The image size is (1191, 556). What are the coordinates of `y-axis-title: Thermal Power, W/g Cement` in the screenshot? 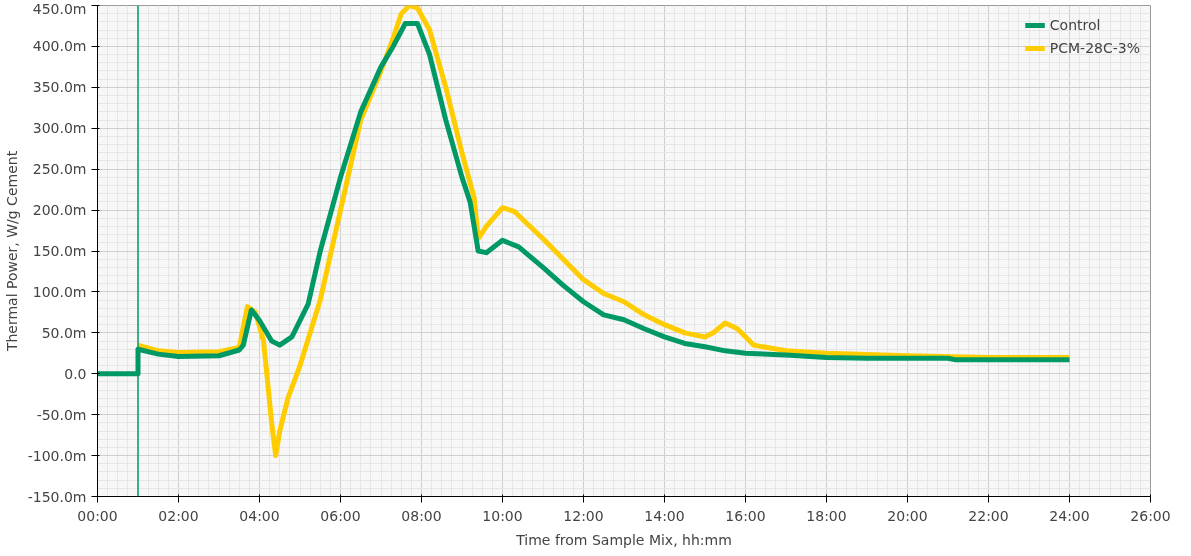 It's located at (11, 251).